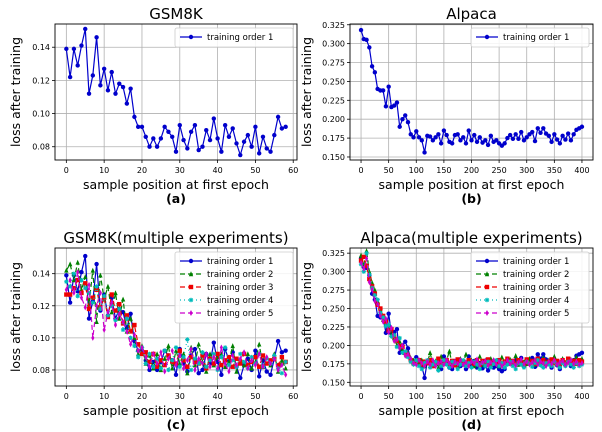  I want to click on plot-frame, so click(176, 317).